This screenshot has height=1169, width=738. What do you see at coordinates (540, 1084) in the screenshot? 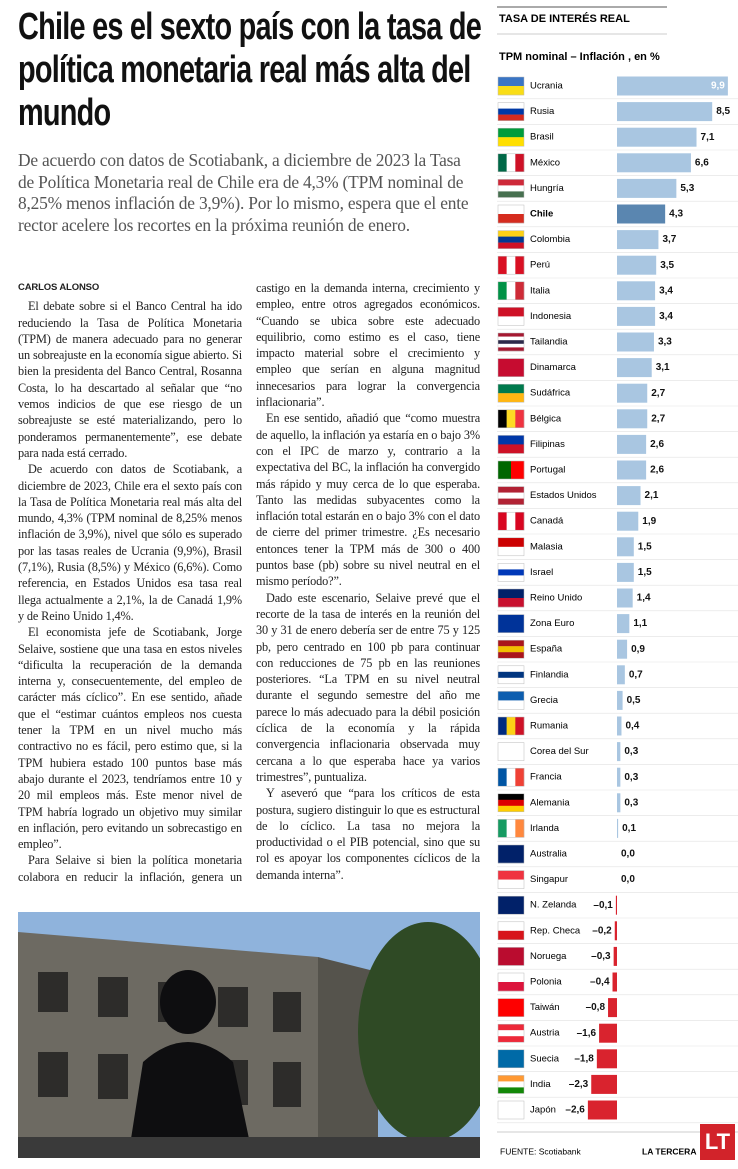
I see `category-label: India` at bounding box center [540, 1084].